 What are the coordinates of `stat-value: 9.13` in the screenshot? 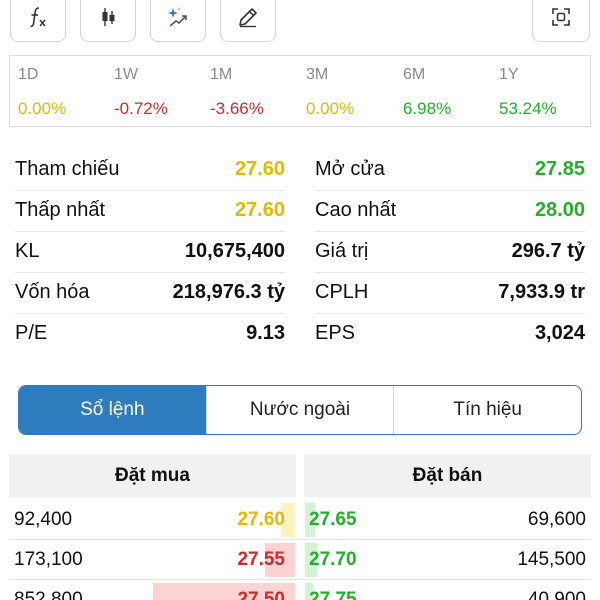 It's located at (265, 333).